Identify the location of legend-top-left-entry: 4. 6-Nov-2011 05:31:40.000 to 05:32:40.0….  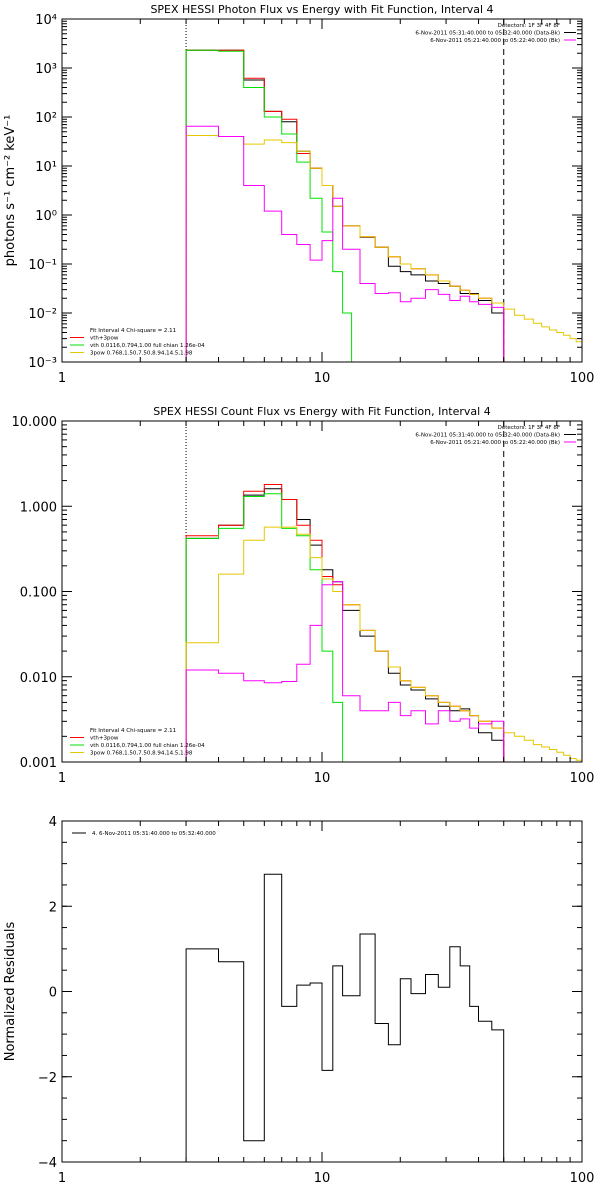
(154, 834).